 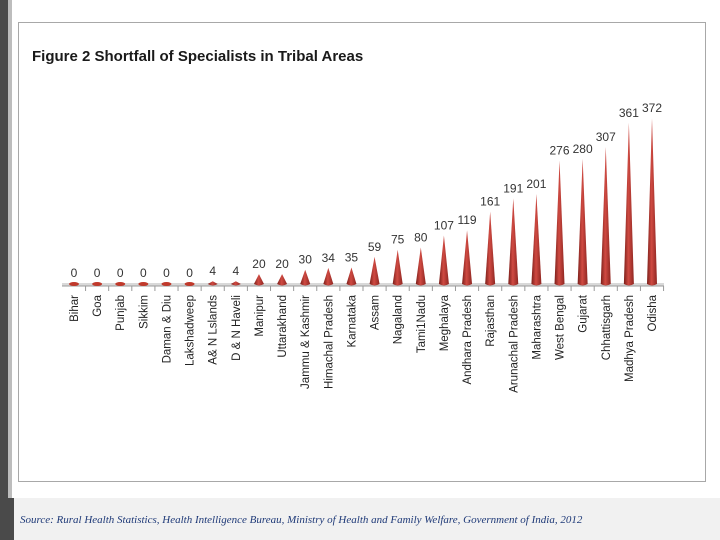 What do you see at coordinates (376, 312) in the screenshot?
I see `category-label: Assam` at bounding box center [376, 312].